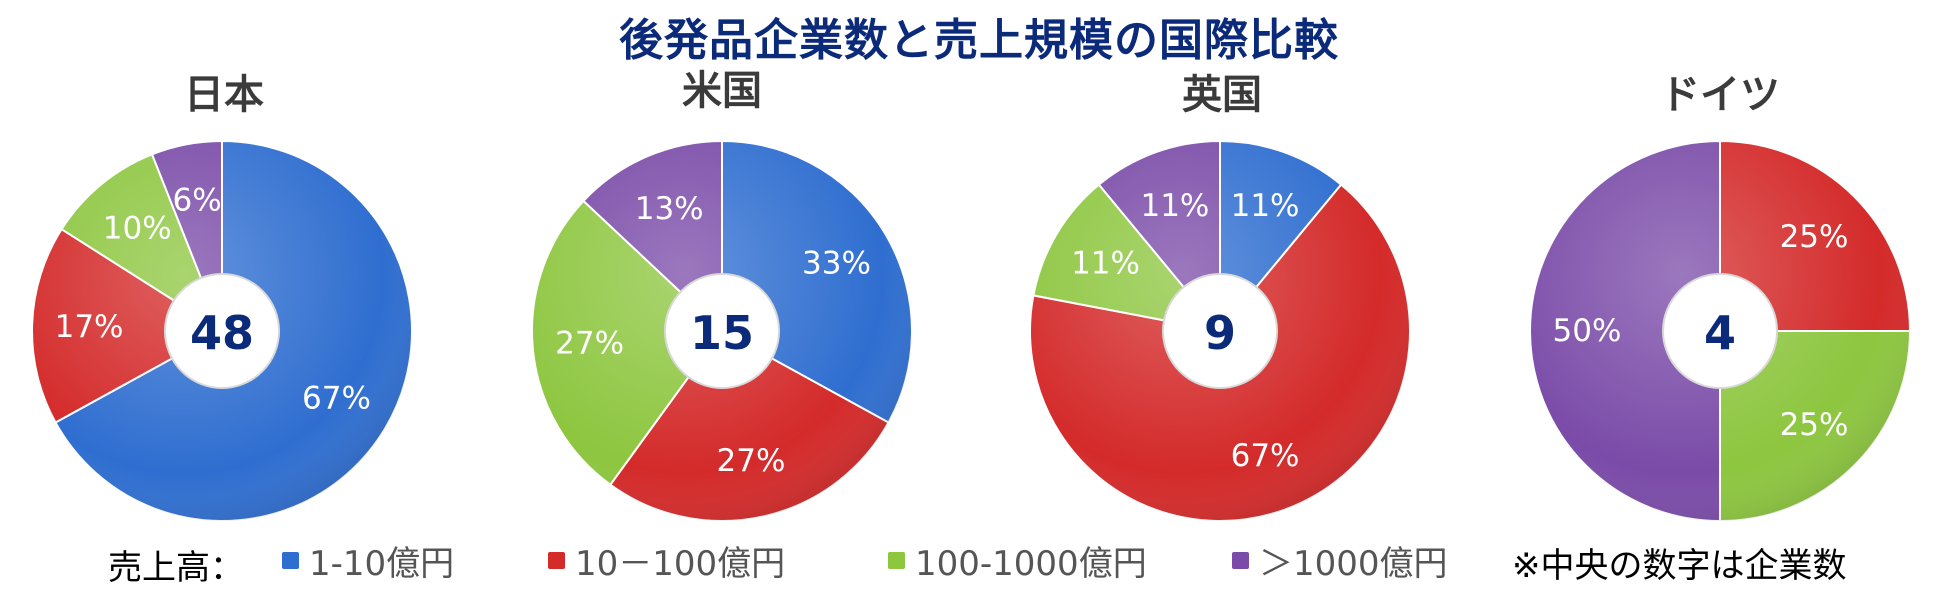 The width and height of the screenshot is (1958, 590). I want to click on center-count: 15, so click(722, 333).